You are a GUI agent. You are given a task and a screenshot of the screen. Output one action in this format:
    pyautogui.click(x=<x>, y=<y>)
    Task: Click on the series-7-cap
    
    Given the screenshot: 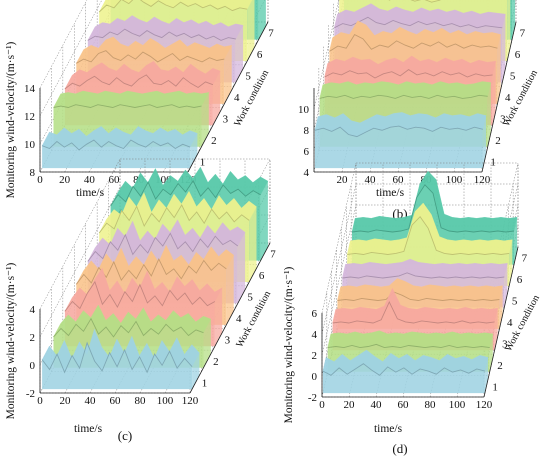 What is the action you would take?
    pyautogui.click(x=262, y=20)
    